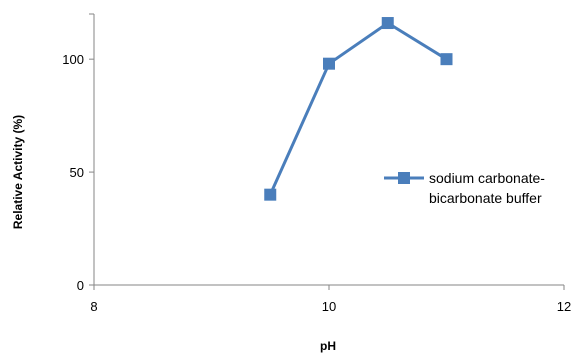  I want to click on y-tick-label: 50, so click(77, 172).